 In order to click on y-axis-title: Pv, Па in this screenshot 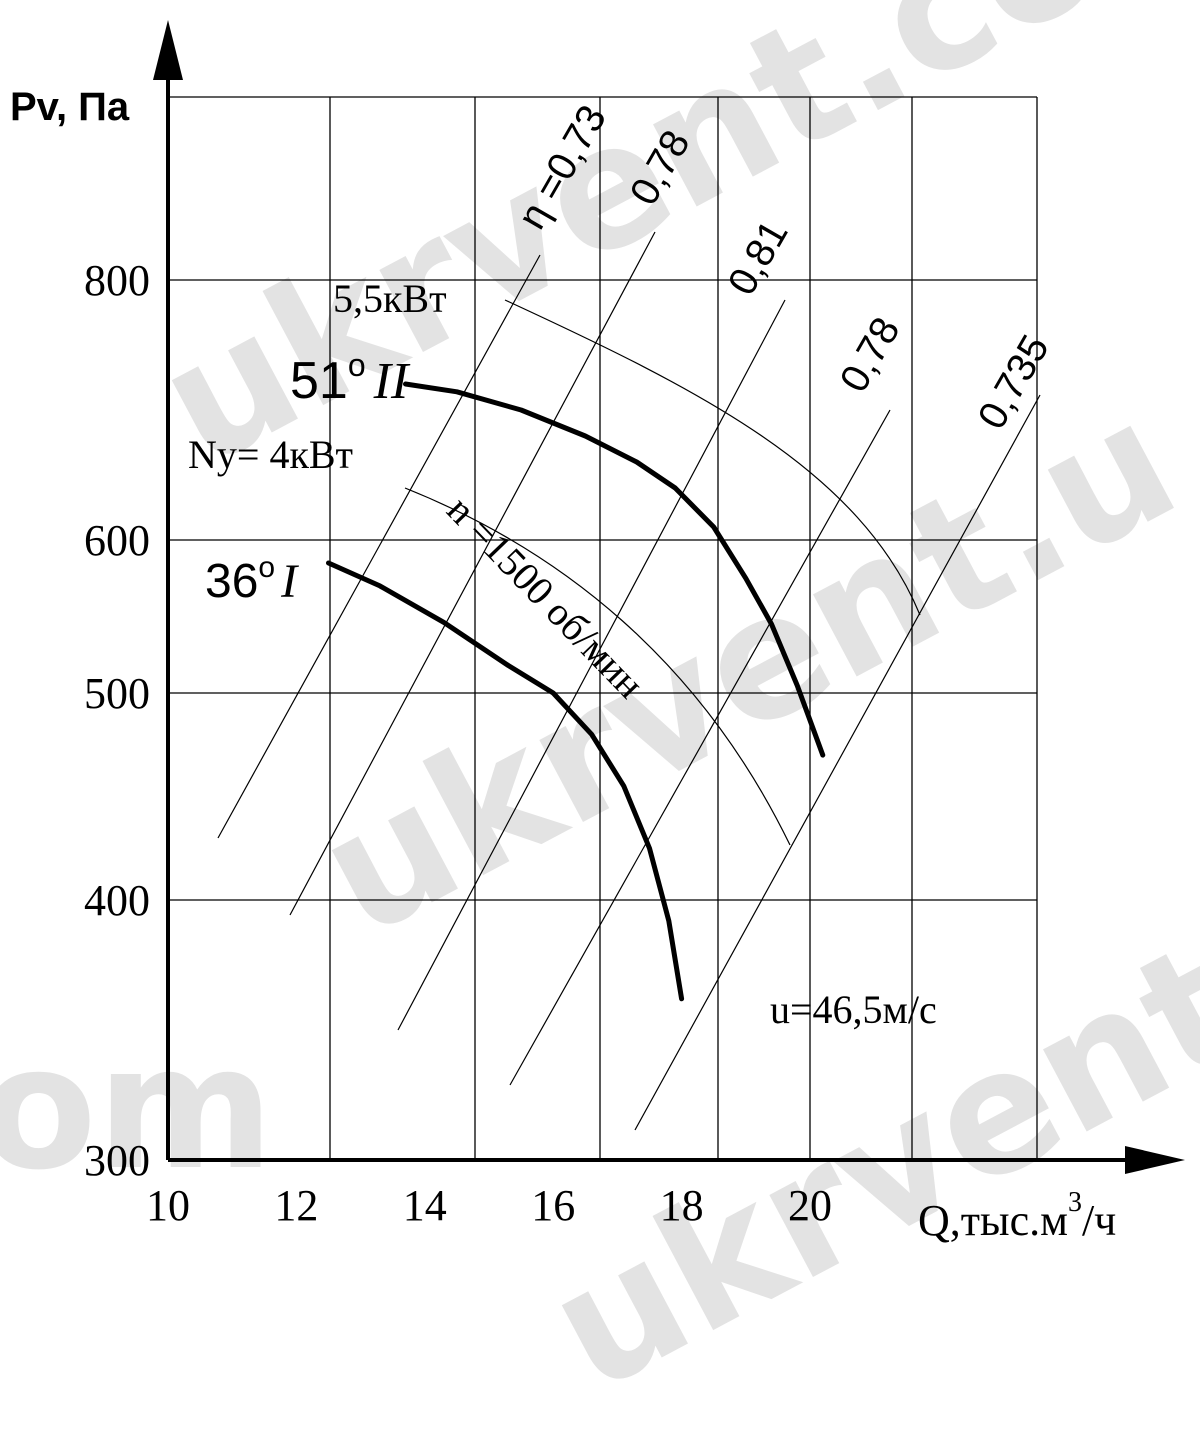, I will do `click(70, 107)`.